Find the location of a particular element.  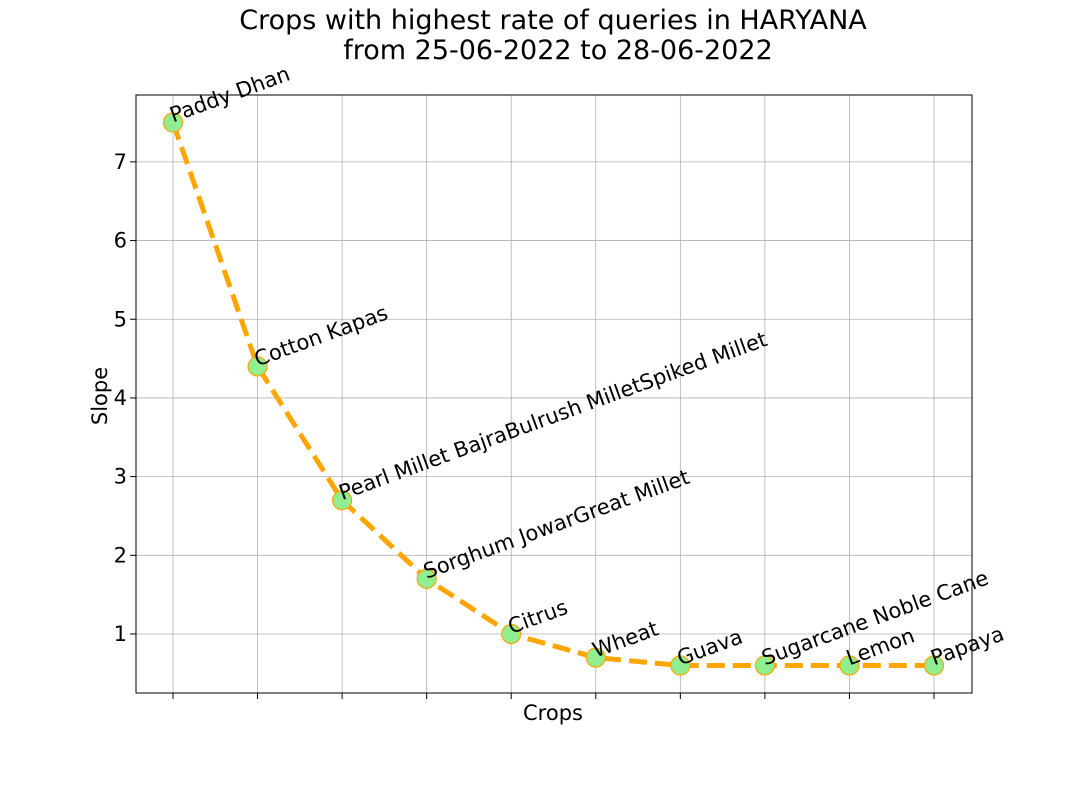

data-point-label: Wheat is located at coordinates (625, 639).